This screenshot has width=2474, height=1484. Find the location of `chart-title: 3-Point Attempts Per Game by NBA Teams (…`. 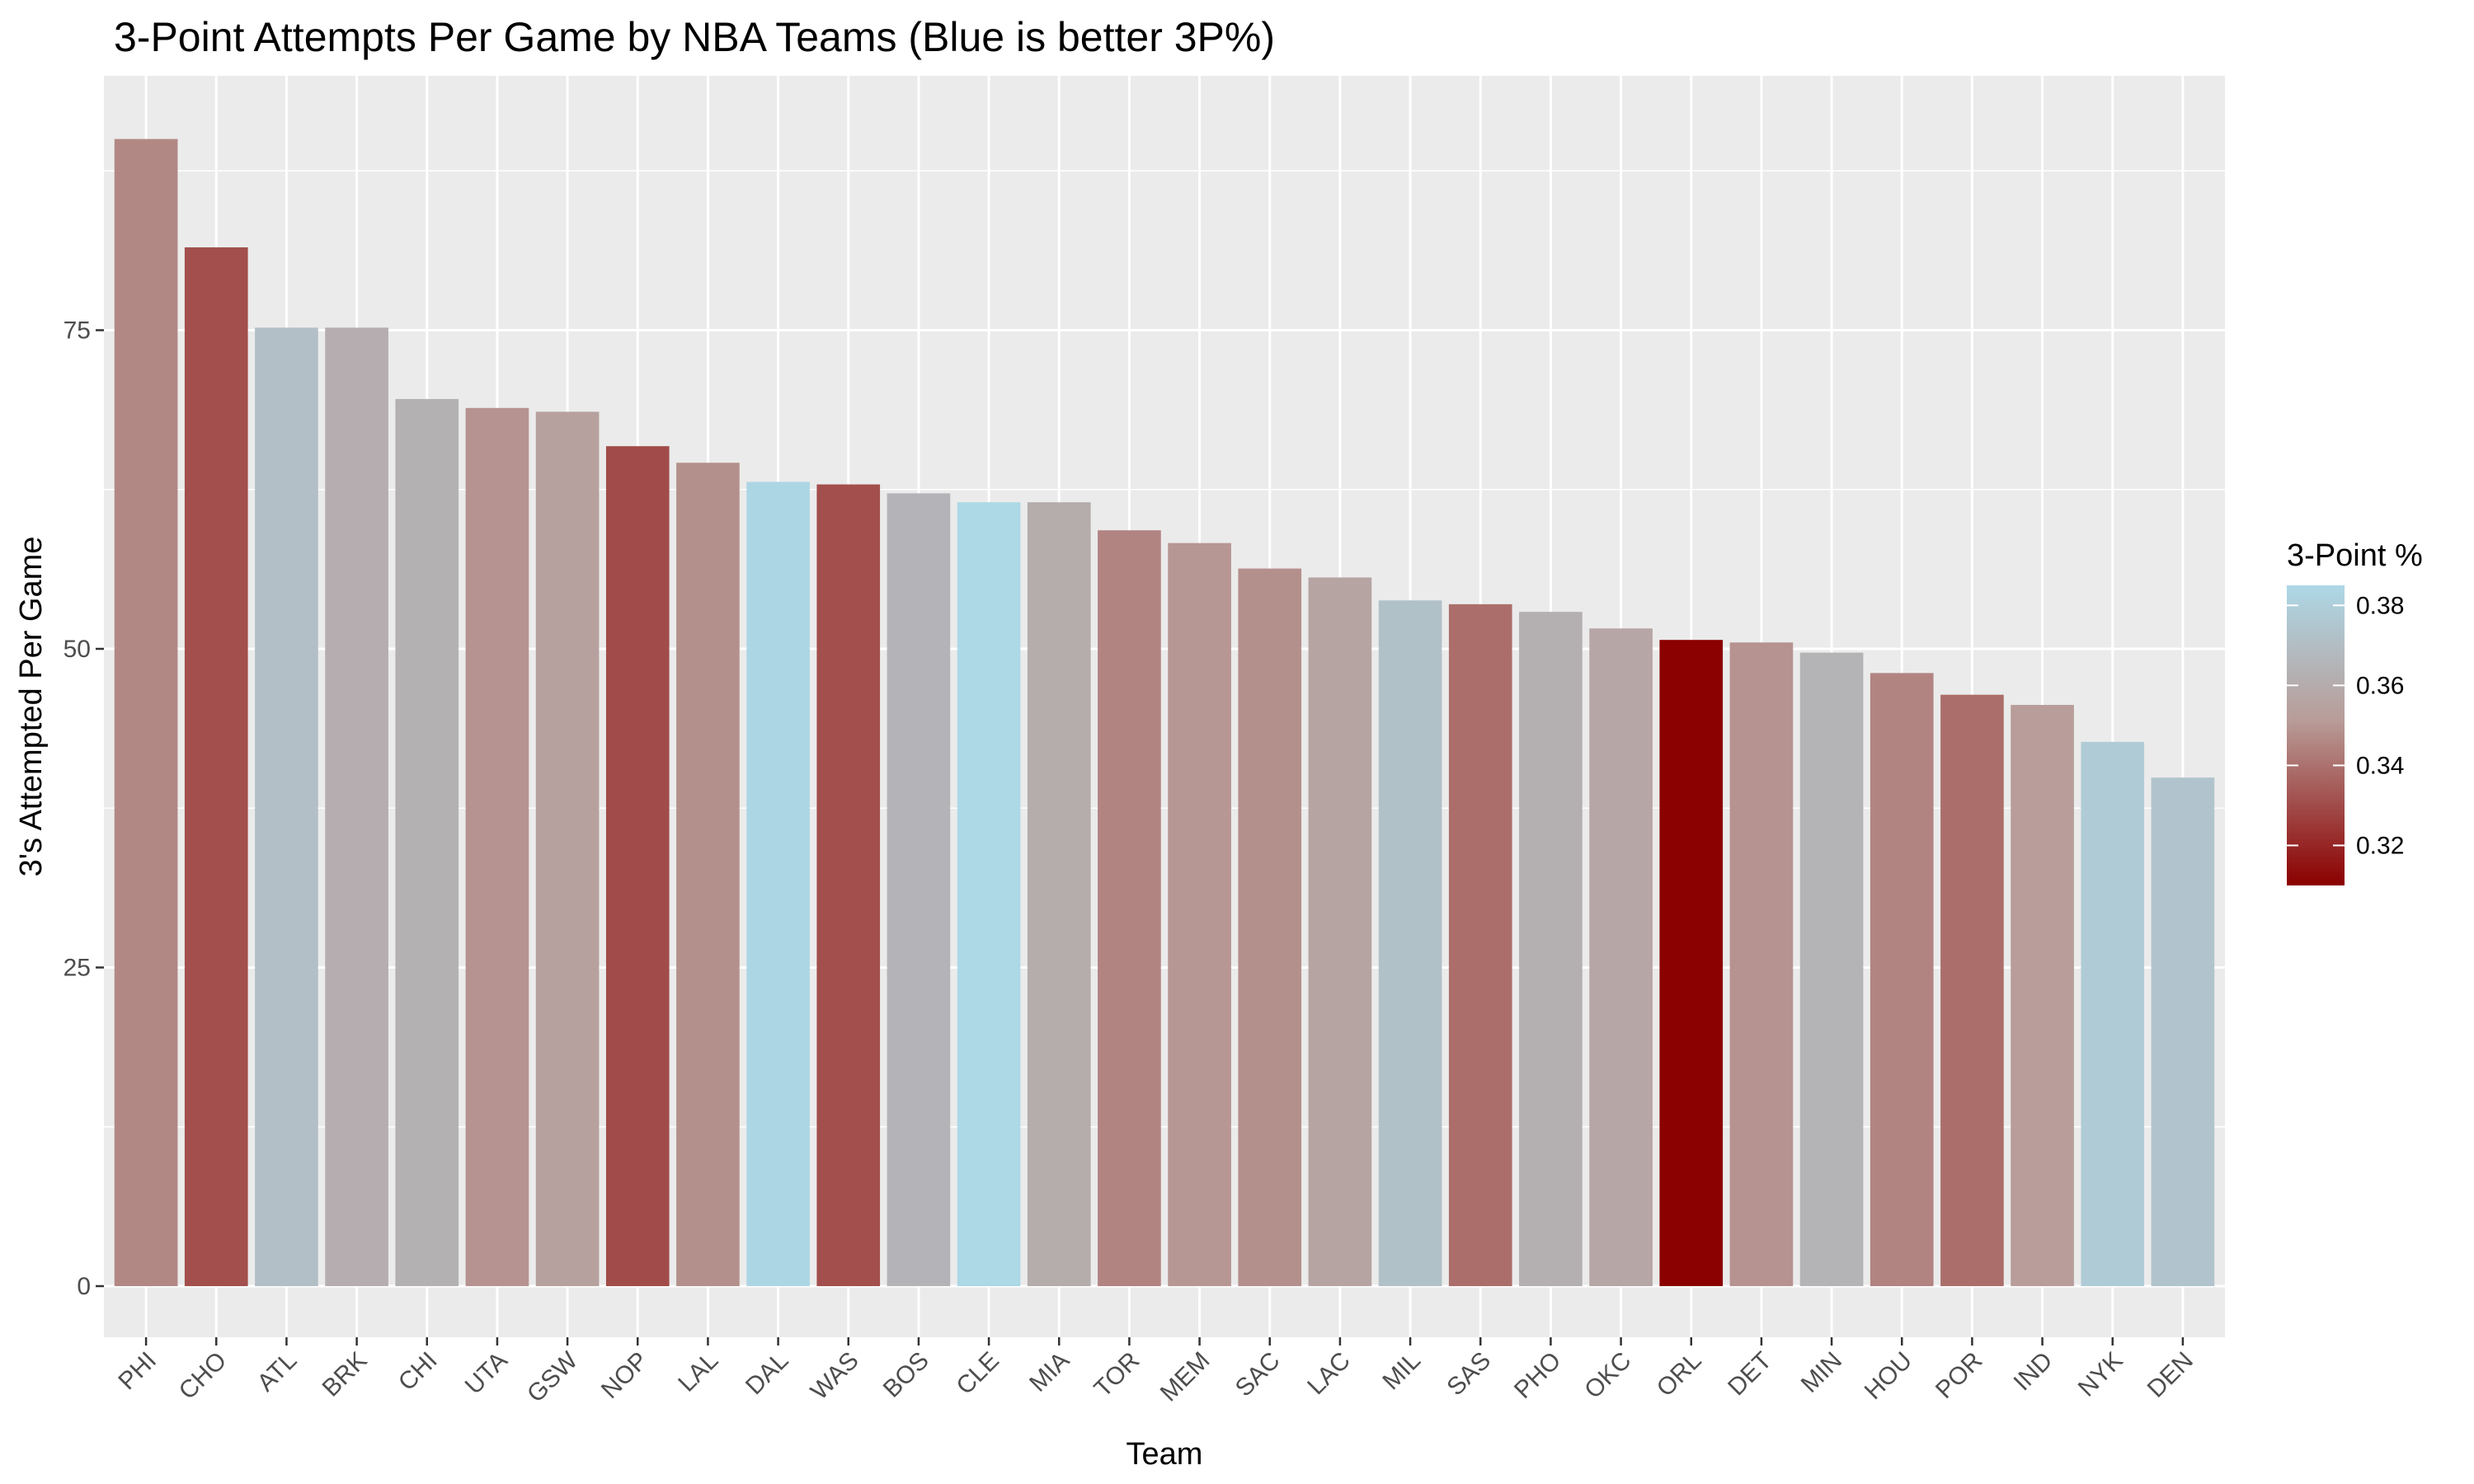

chart-title: 3-Point Attempts Per Game by NBA Teams (… is located at coordinates (694, 37).